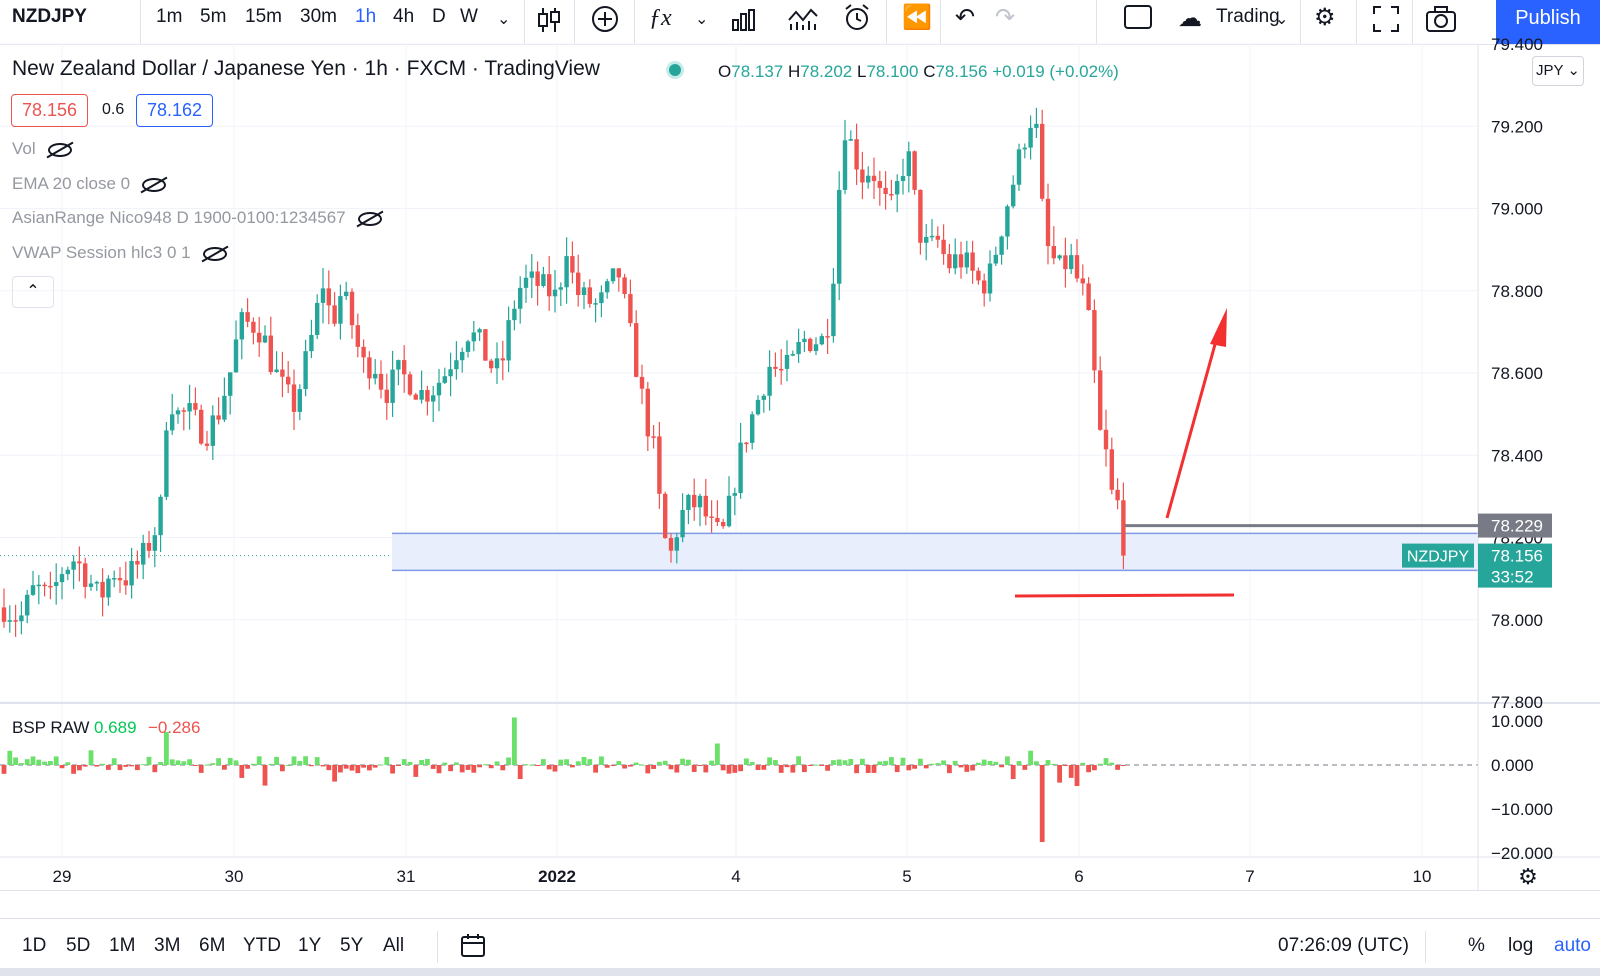 Image resolution: width=1600 pixels, height=976 pixels. What do you see at coordinates (1476, 945) in the screenshot?
I see `percent-toggle: %` at bounding box center [1476, 945].